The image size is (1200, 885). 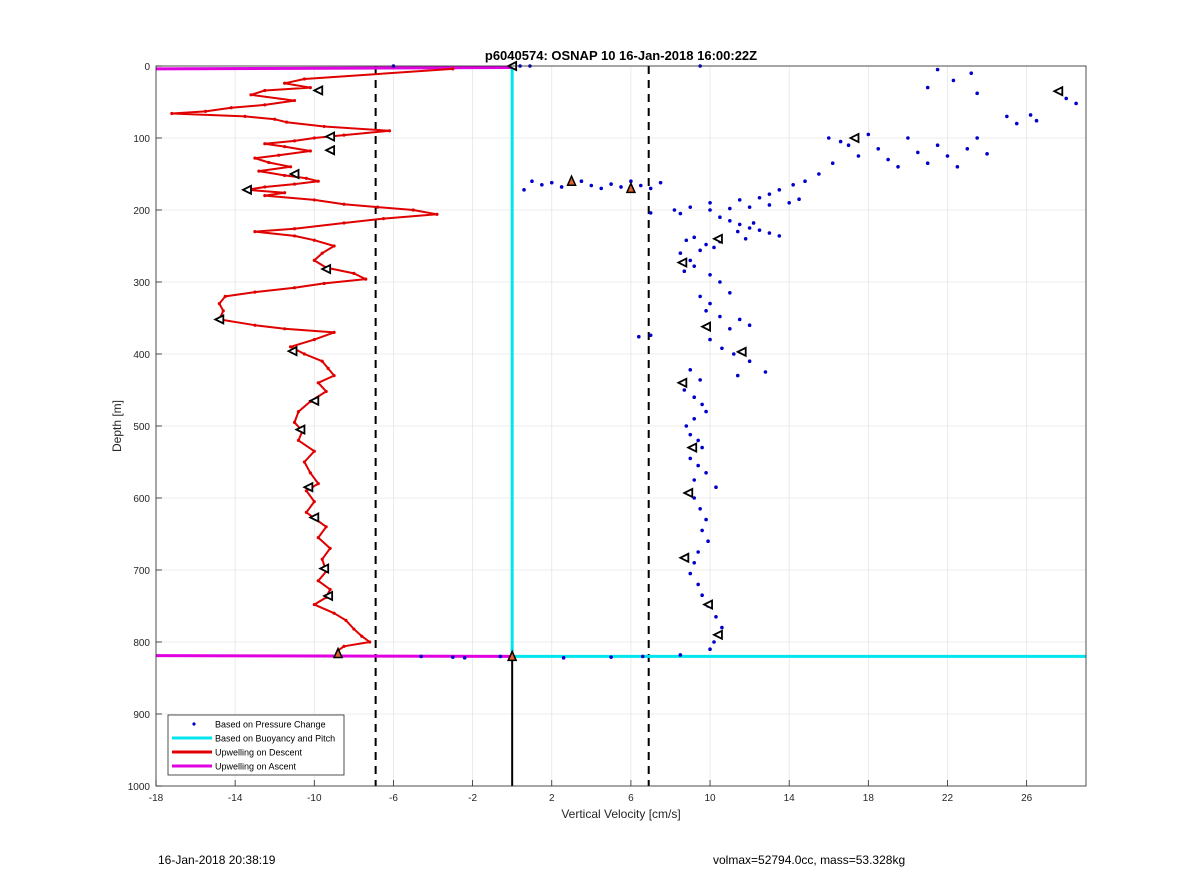 I want to click on y-tick-label: 700, so click(x=141, y=571).